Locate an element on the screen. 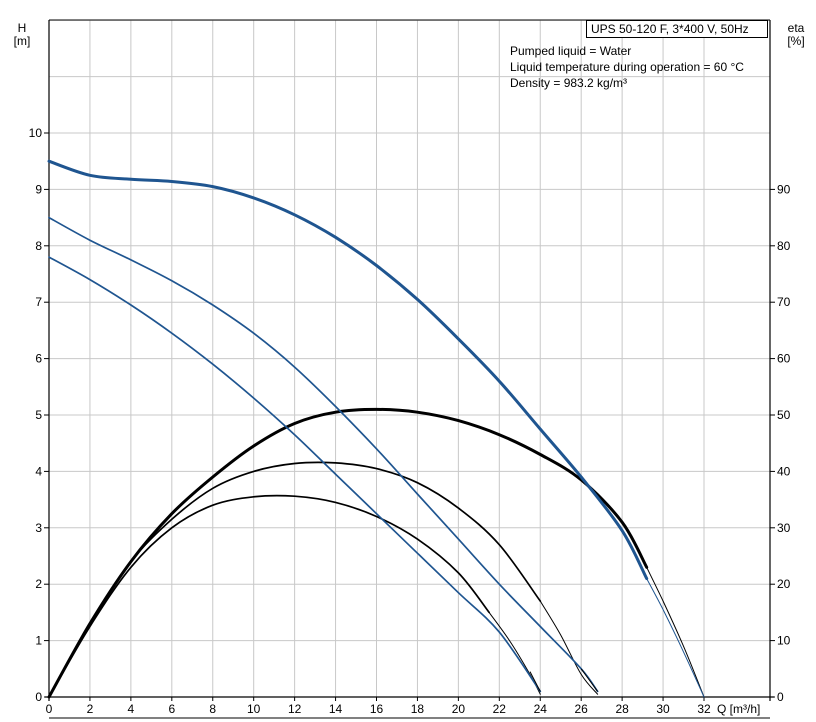 This screenshot has height=722, width=816. pump-model-title: UPS 50-120 F, 3*400 V, 50Hz is located at coordinates (677, 29).